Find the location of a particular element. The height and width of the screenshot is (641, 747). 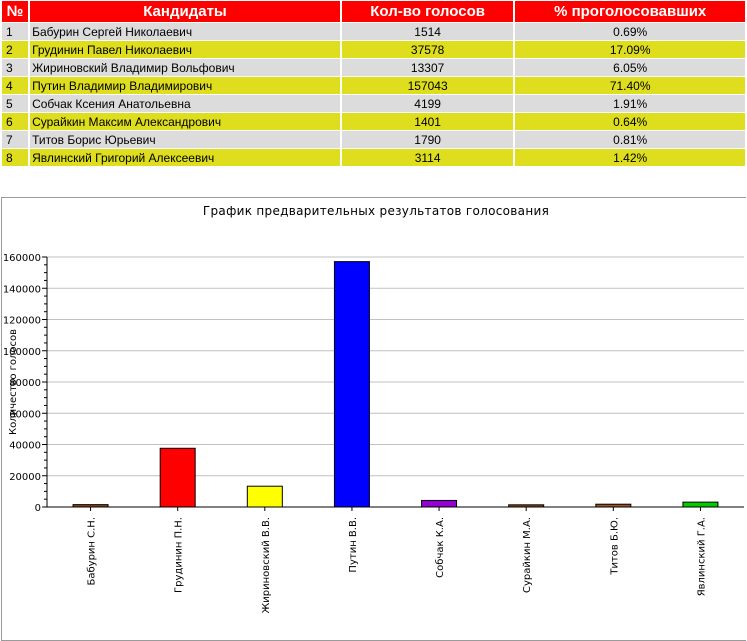

x-category-label: Жириновский В.В. is located at coordinates (266, 565).